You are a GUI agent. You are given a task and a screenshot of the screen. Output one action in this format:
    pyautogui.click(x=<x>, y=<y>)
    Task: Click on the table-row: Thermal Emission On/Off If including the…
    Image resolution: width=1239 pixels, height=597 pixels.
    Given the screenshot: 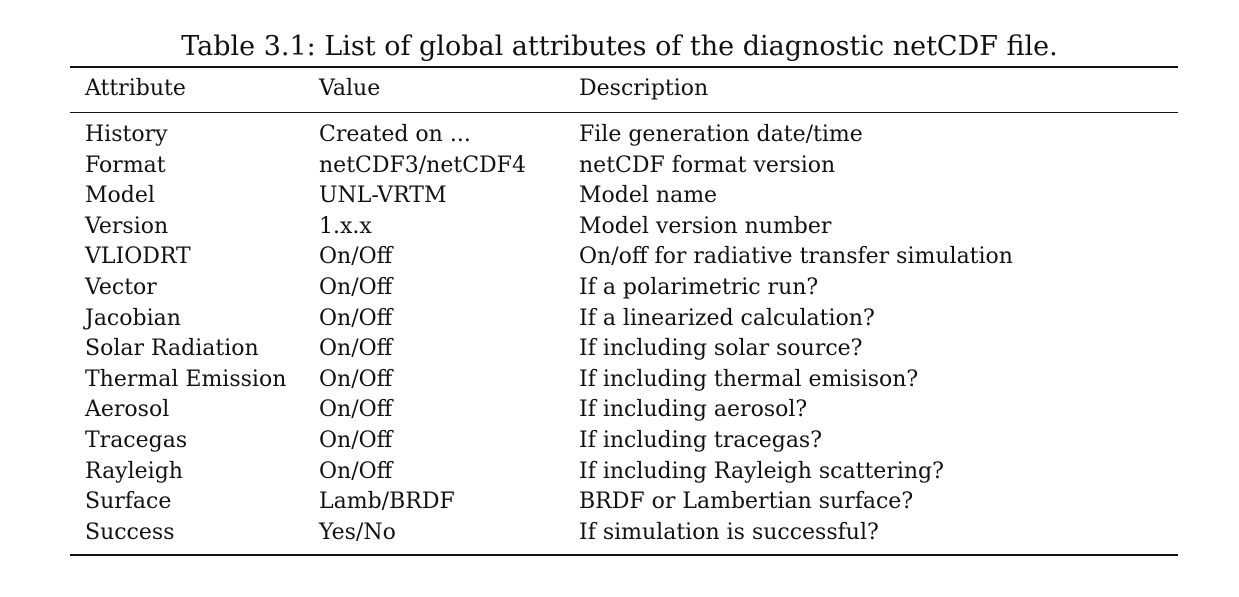 What is the action you would take?
    pyautogui.click(x=619, y=380)
    